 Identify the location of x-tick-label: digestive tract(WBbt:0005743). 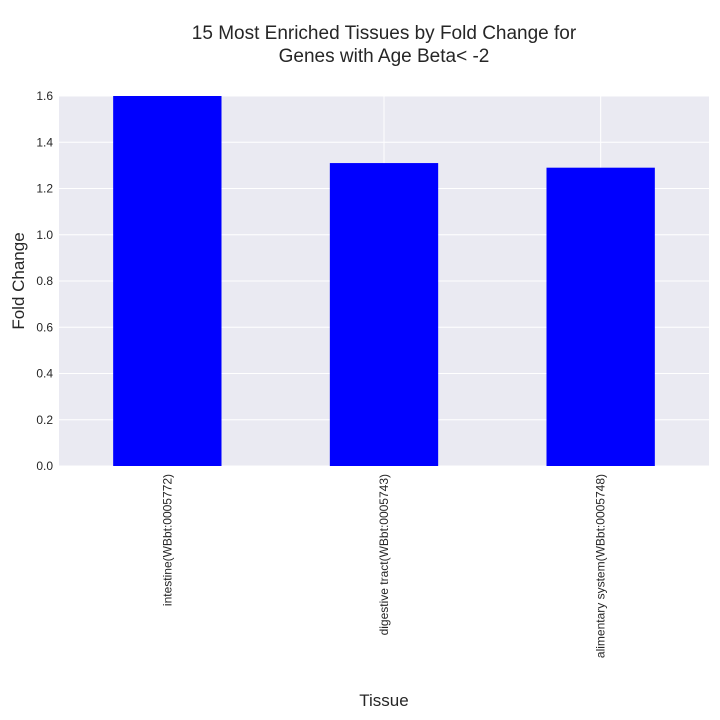
(384, 554).